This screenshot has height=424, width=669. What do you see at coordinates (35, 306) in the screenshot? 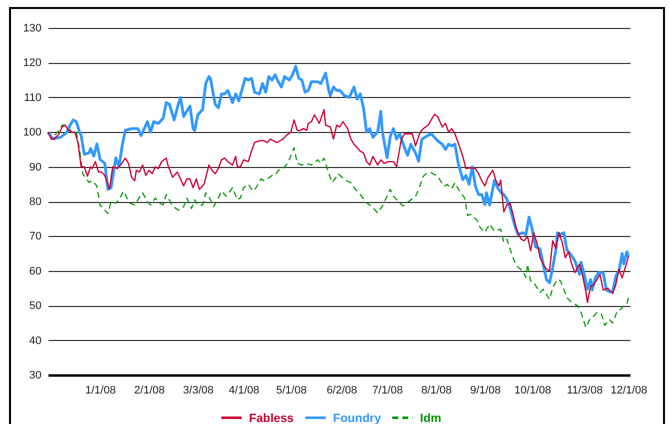
I see `y-tick-label: 50` at bounding box center [35, 306].